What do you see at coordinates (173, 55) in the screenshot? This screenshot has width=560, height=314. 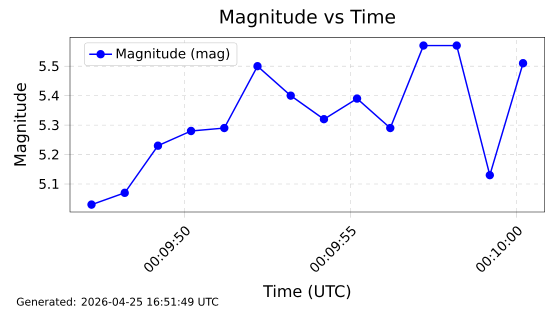 I see `legend-label: Magnitude (mag)` at bounding box center [173, 55].